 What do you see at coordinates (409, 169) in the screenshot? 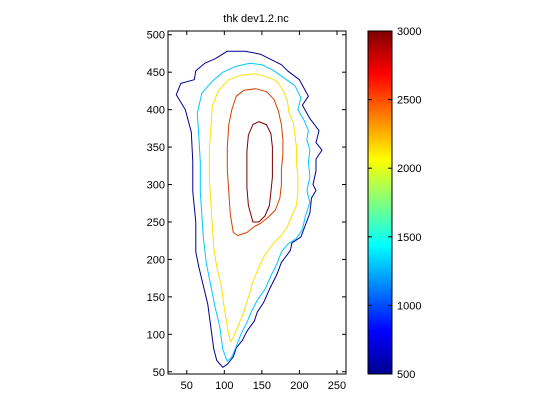
I see `colorbar-tick-label: 2000` at bounding box center [409, 169].